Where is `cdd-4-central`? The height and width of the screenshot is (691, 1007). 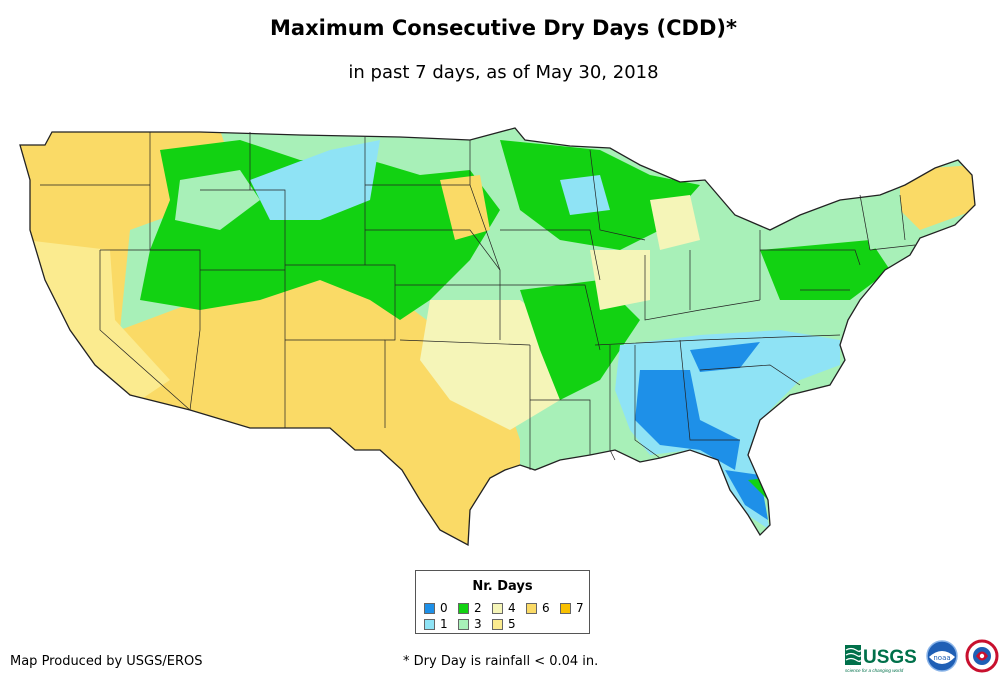 cdd-4-central is located at coordinates (490, 365).